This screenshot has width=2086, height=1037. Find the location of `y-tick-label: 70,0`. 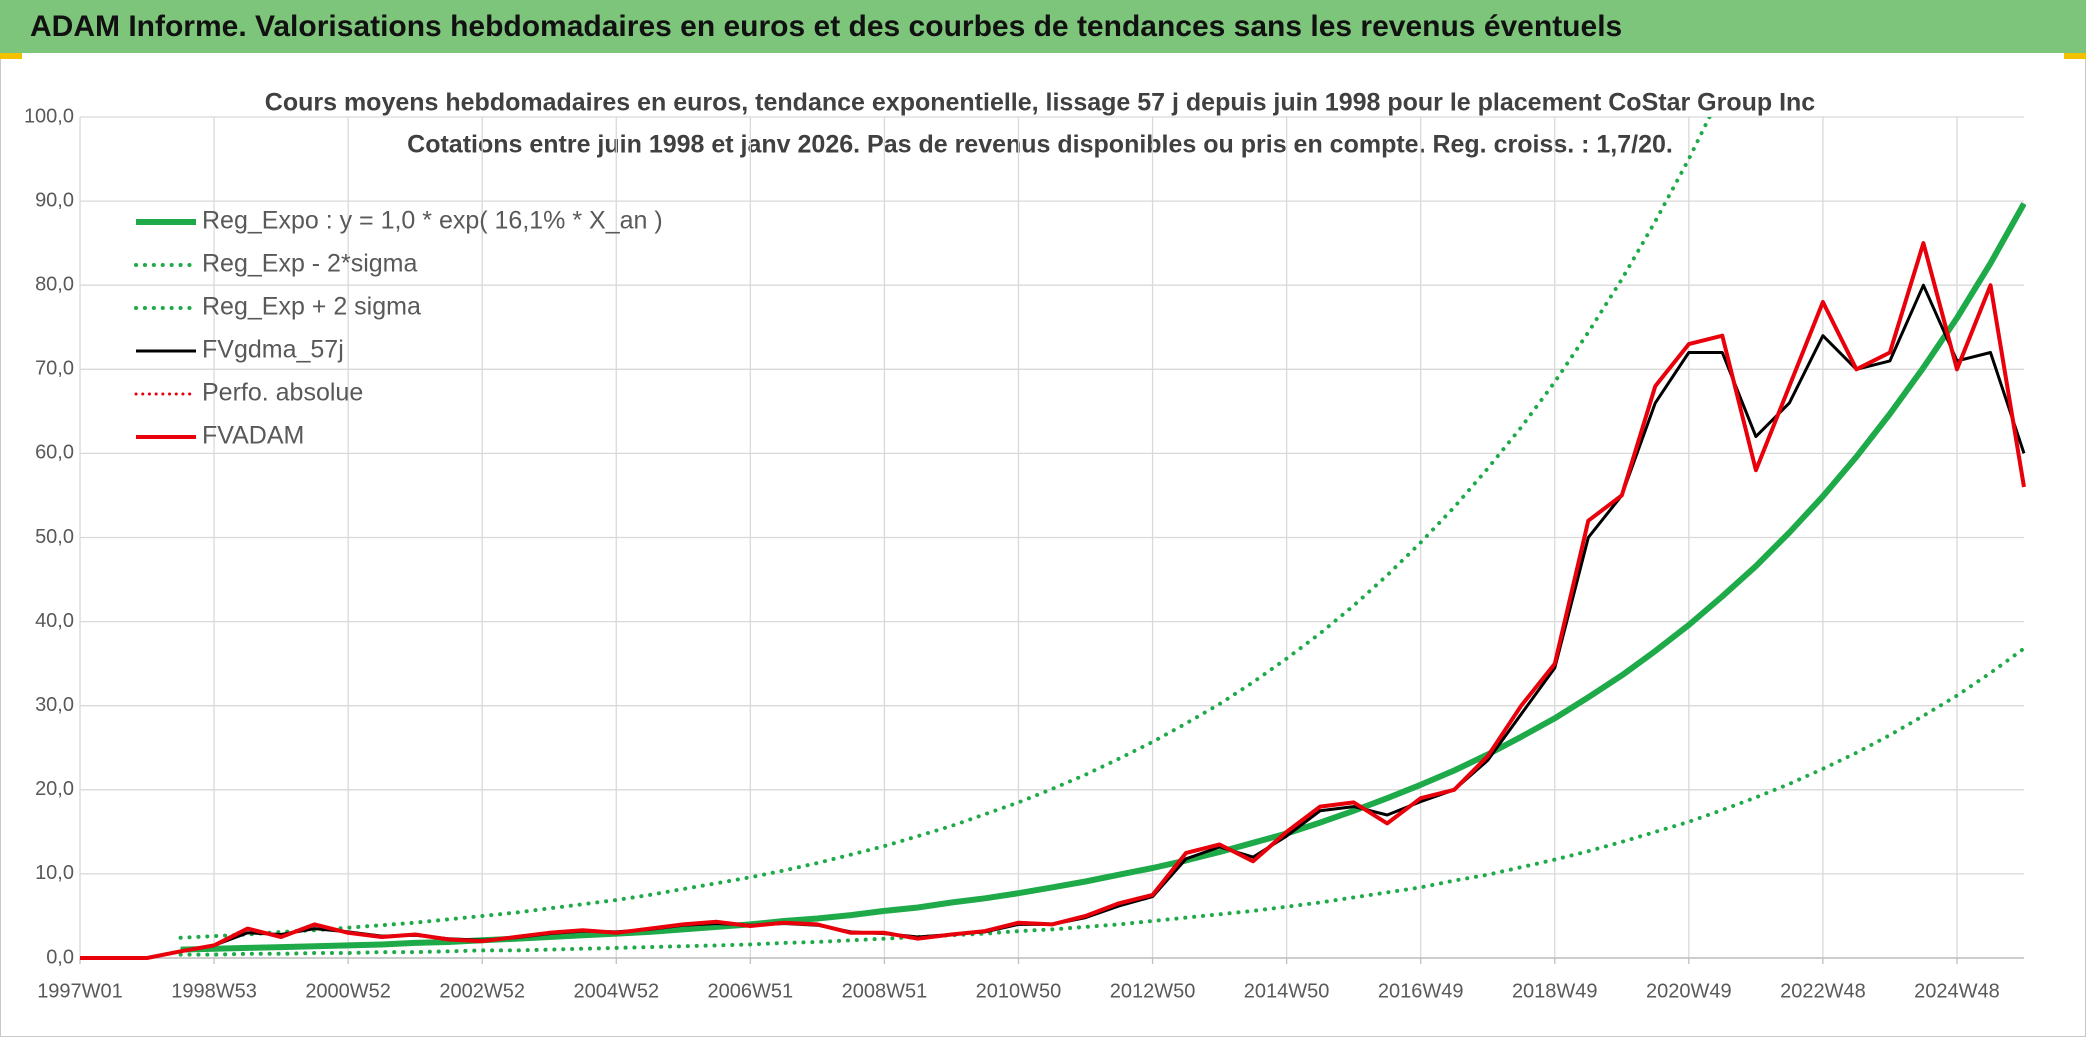

y-tick-label: 70,0 is located at coordinates (54, 369).